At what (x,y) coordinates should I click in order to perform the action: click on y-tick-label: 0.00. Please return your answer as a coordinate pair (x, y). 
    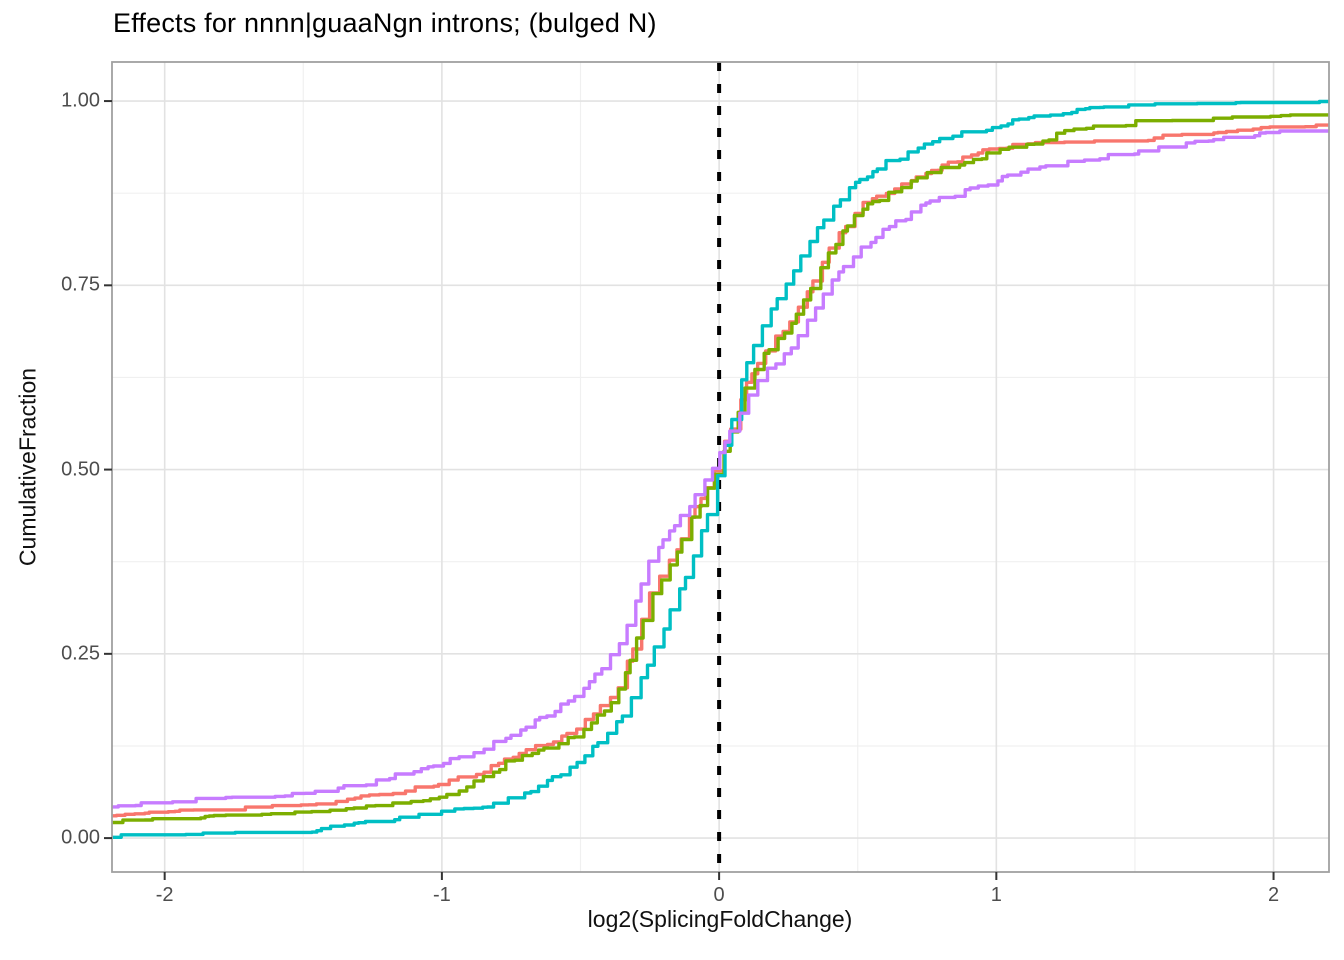
    Looking at the image, I should click on (80, 837).